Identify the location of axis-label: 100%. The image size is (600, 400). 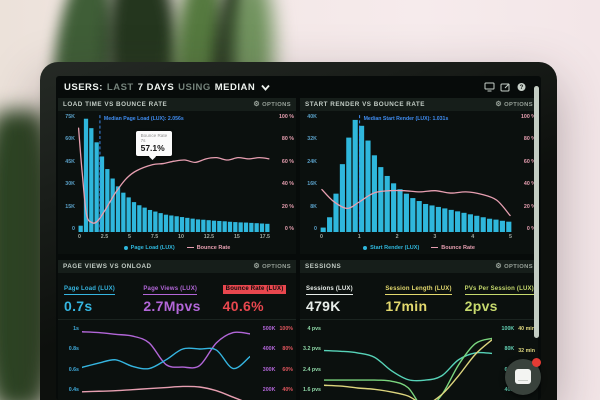
(286, 329).